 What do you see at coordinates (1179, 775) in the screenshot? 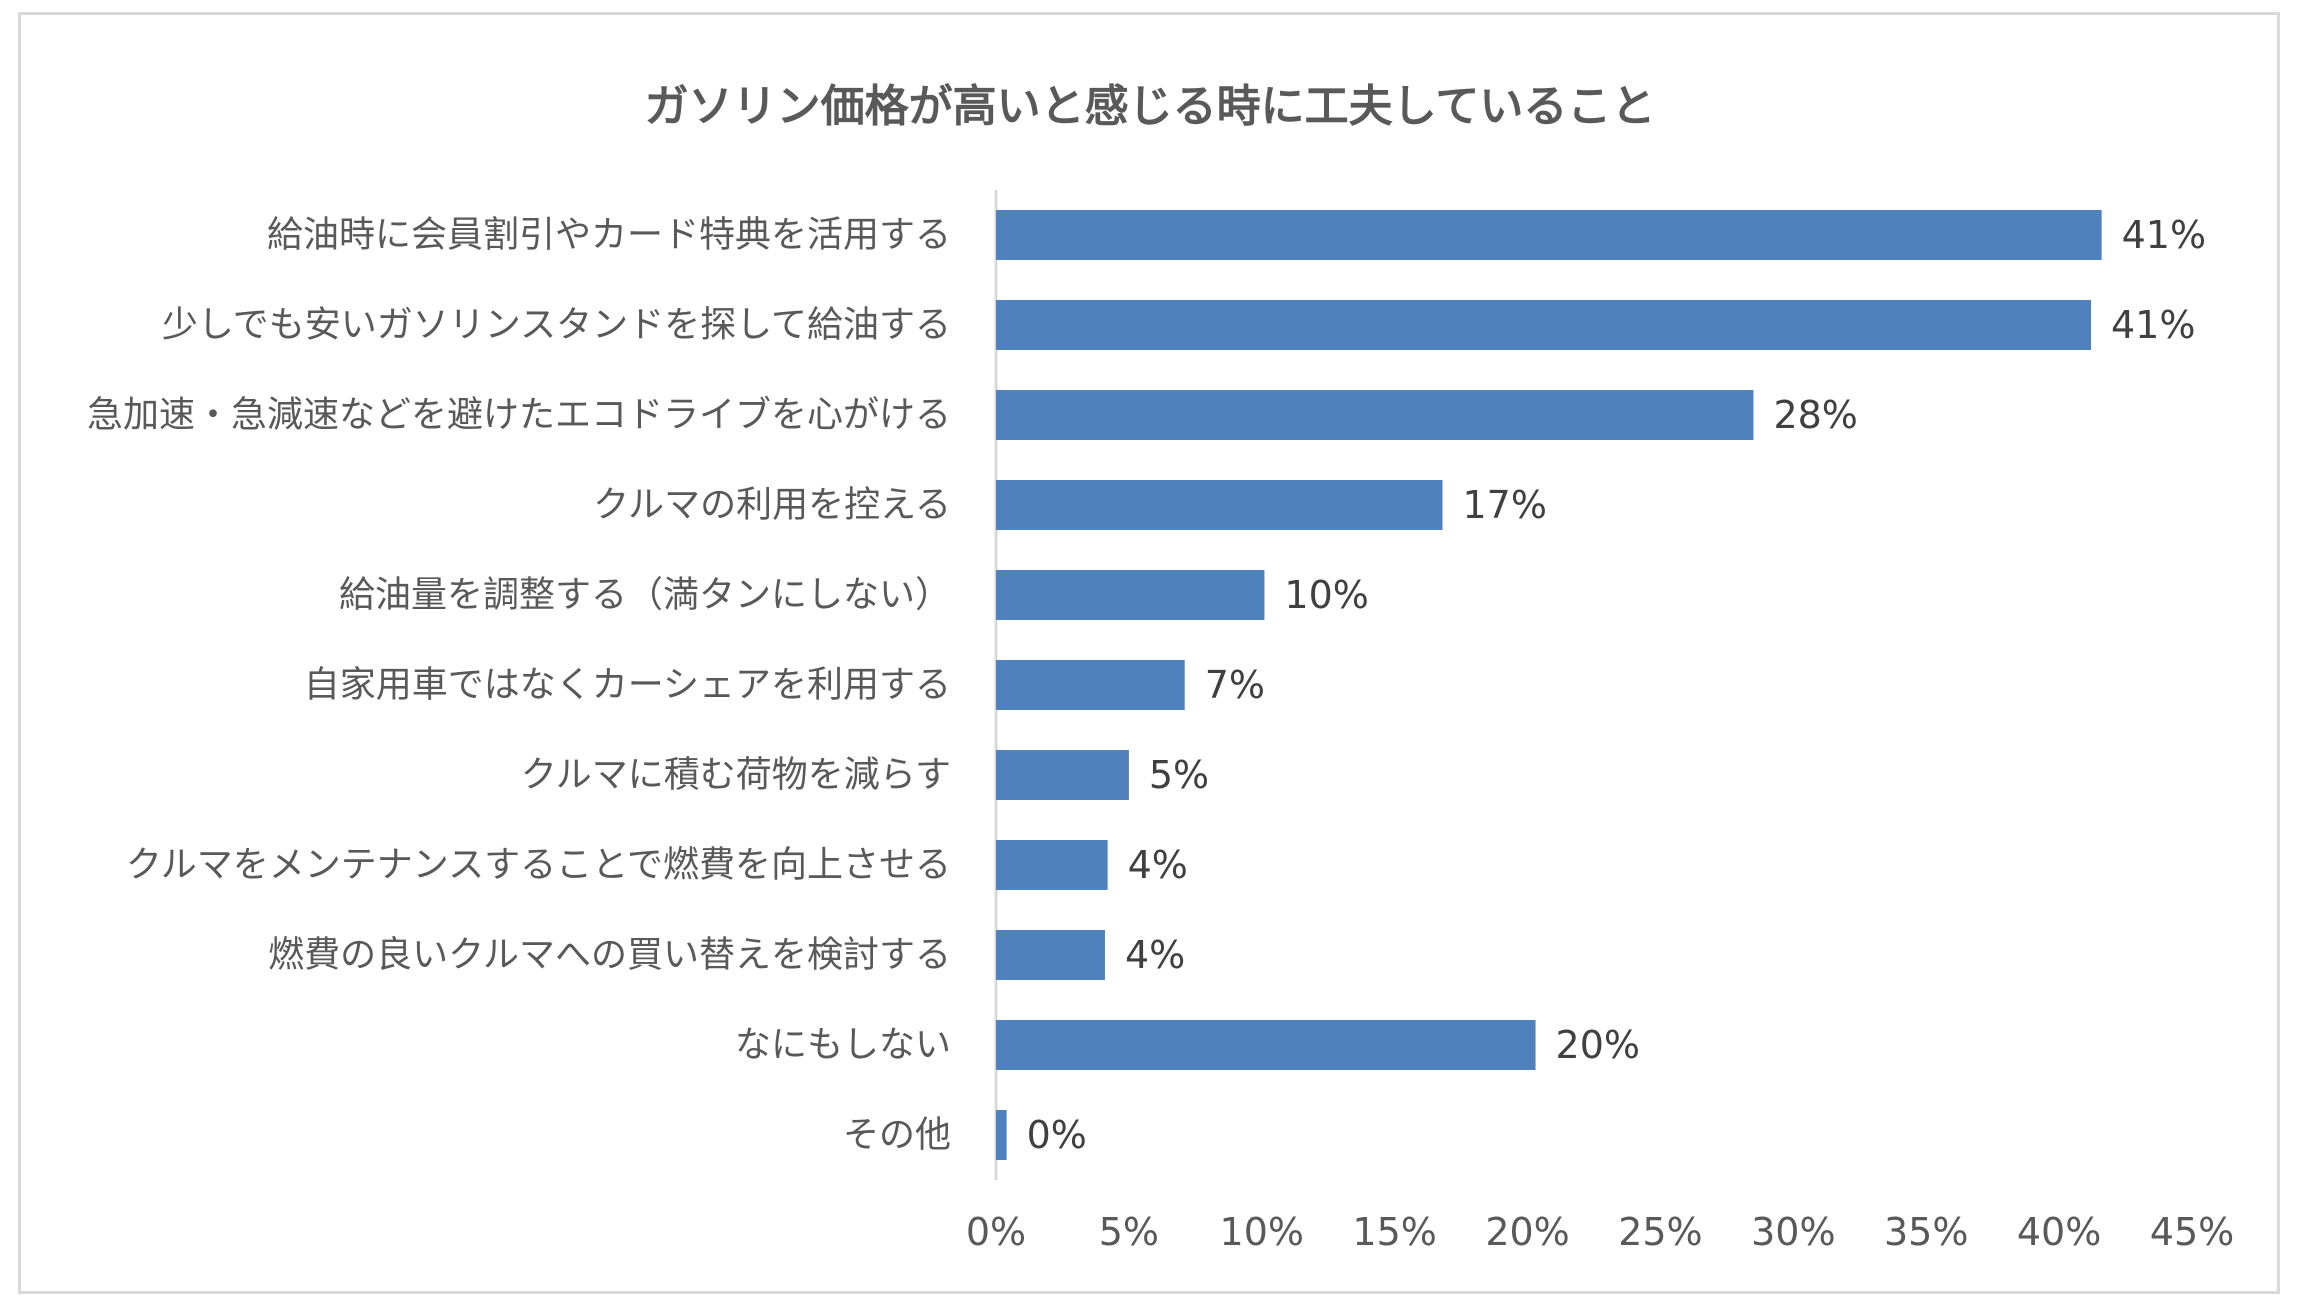
I see `data-label: 5%` at bounding box center [1179, 775].